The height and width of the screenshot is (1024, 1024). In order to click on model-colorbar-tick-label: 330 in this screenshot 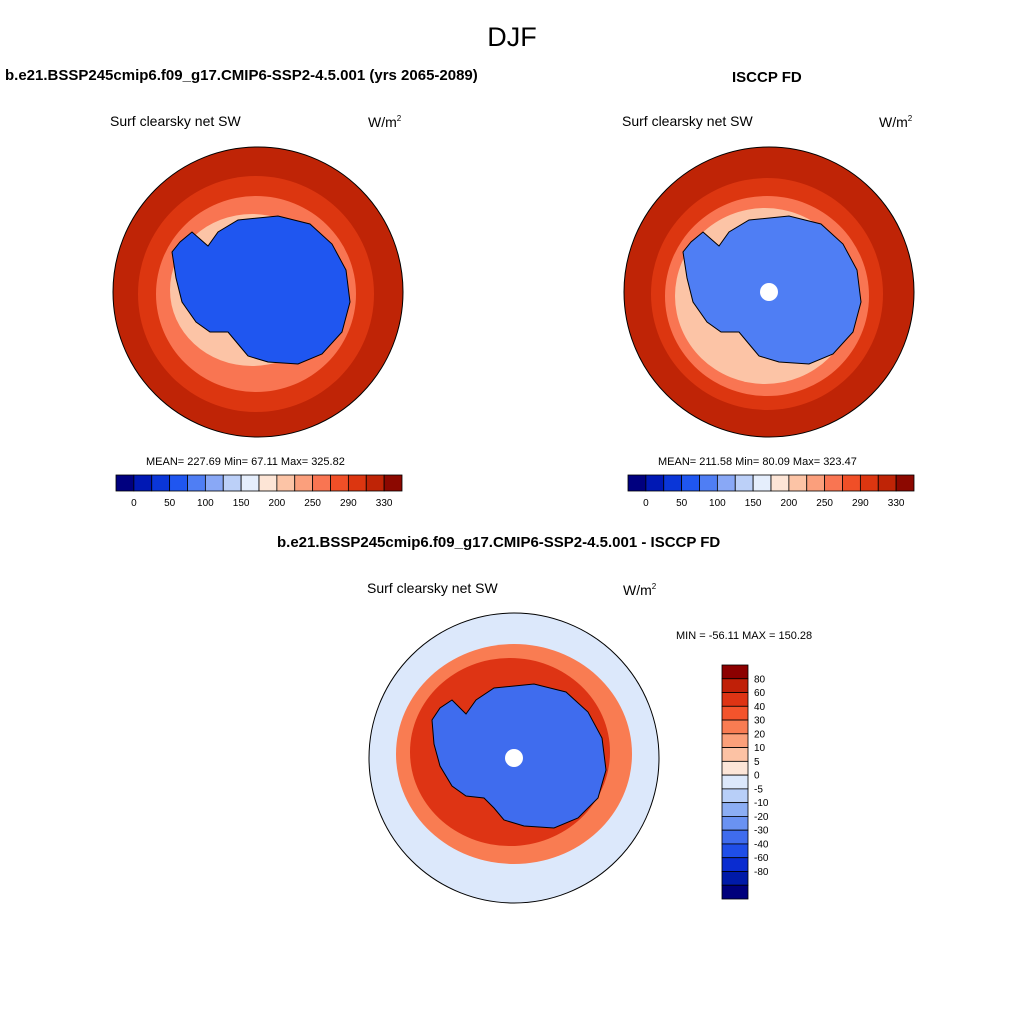, I will do `click(384, 503)`.